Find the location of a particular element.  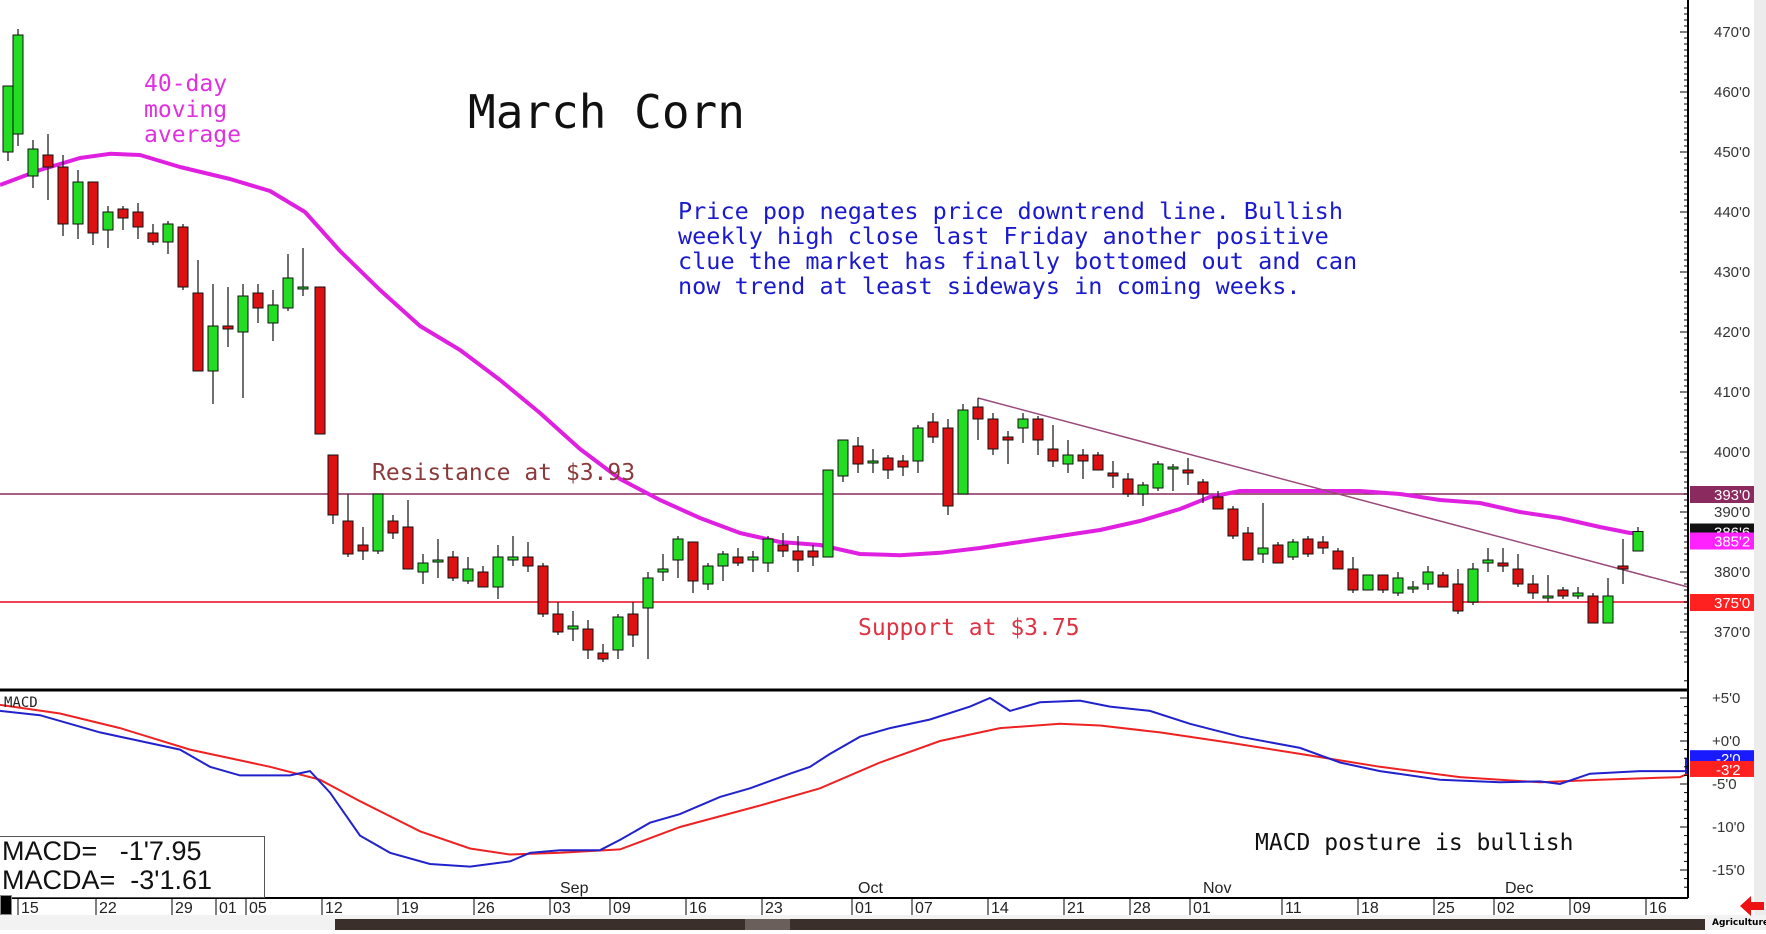

date-tick-label: 05 is located at coordinates (258, 908).